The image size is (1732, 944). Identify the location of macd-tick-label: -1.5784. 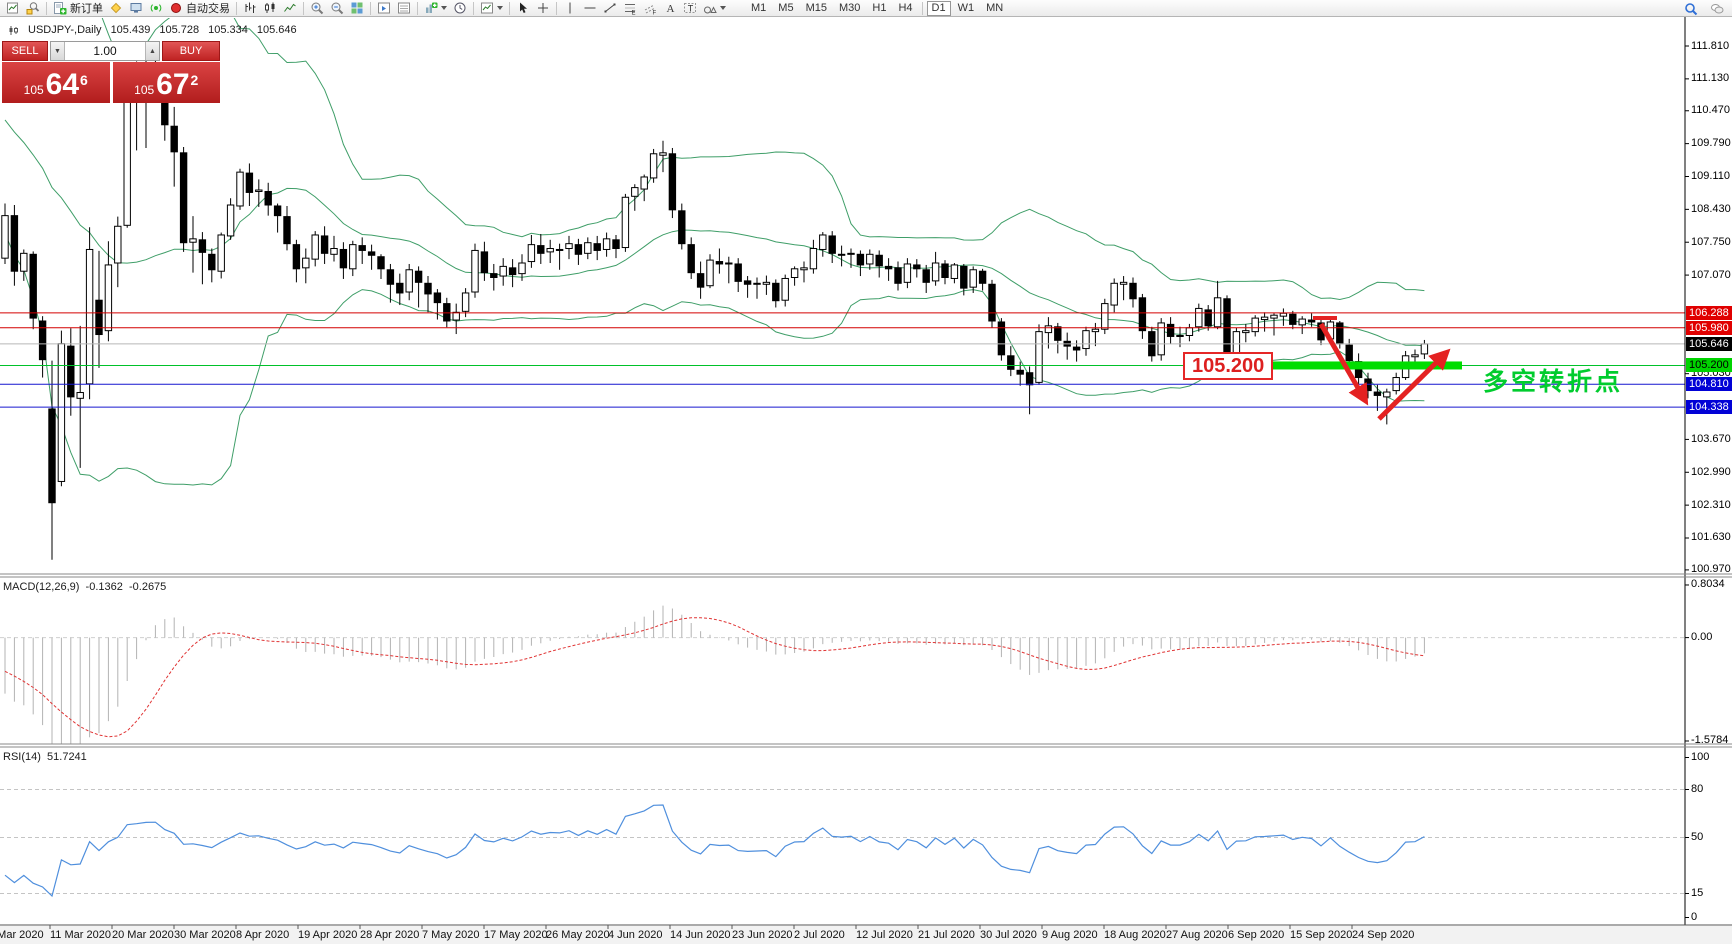
(1710, 740).